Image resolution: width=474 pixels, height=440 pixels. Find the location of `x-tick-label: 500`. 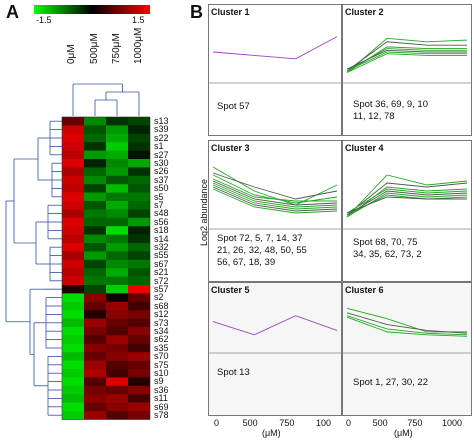

x-tick-label: 500 is located at coordinates (380, 423).